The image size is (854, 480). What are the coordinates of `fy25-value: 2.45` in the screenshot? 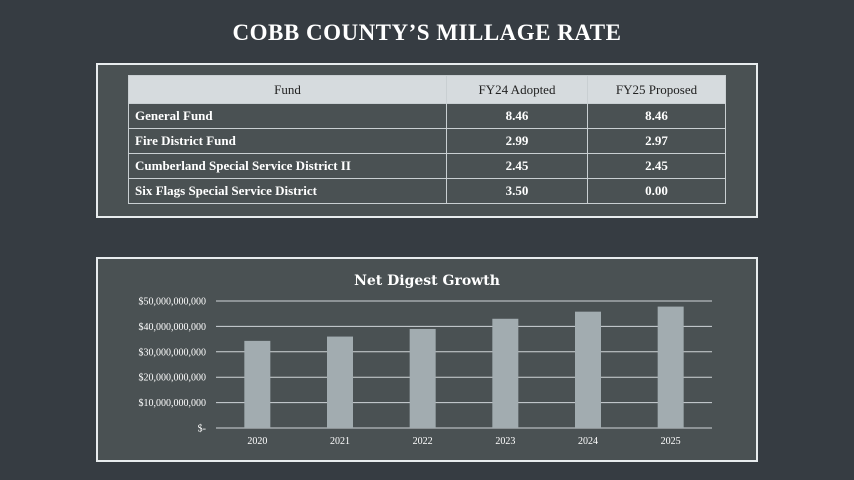 It's located at (656, 166).